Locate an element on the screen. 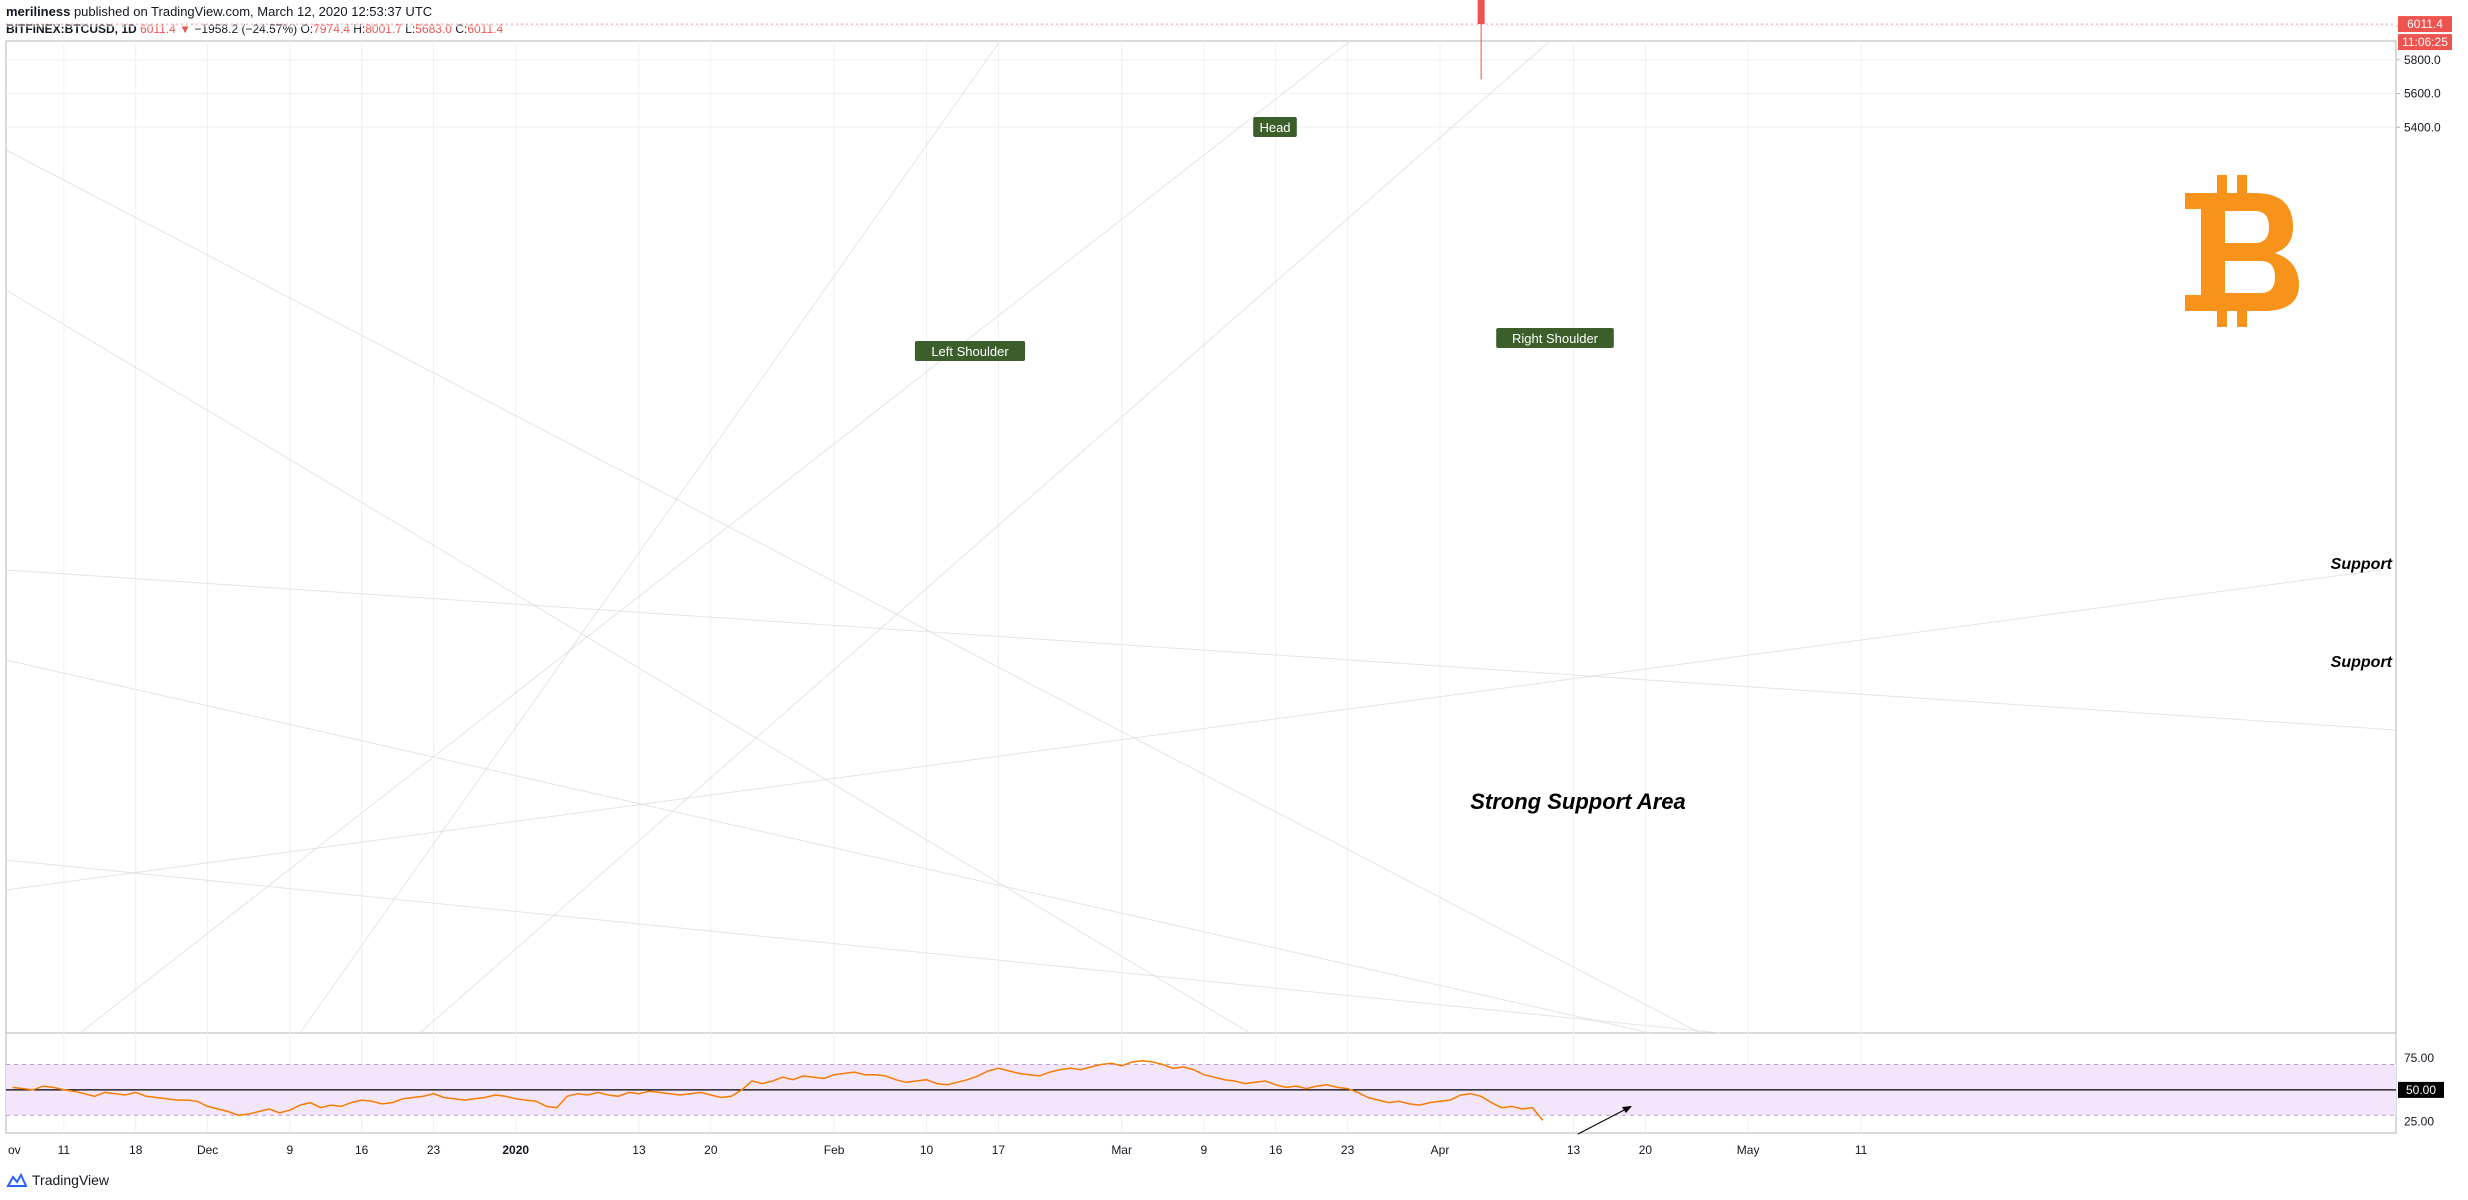  rsi-level-label: 75.00 is located at coordinates (2419, 1058).